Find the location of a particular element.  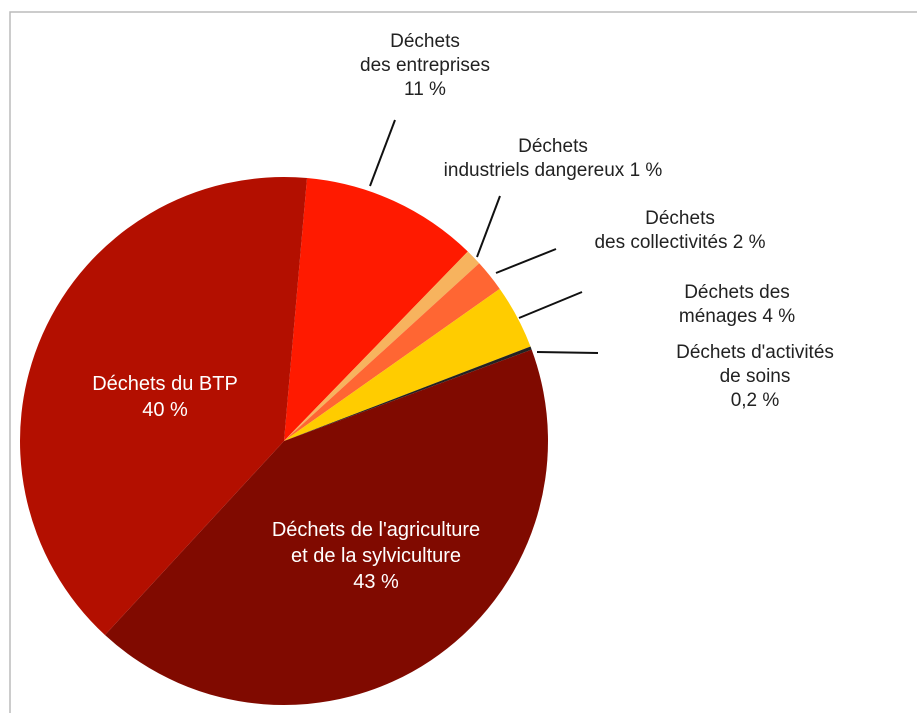

slice-label: Déchets des entreprises 11 % is located at coordinates (425, 66).